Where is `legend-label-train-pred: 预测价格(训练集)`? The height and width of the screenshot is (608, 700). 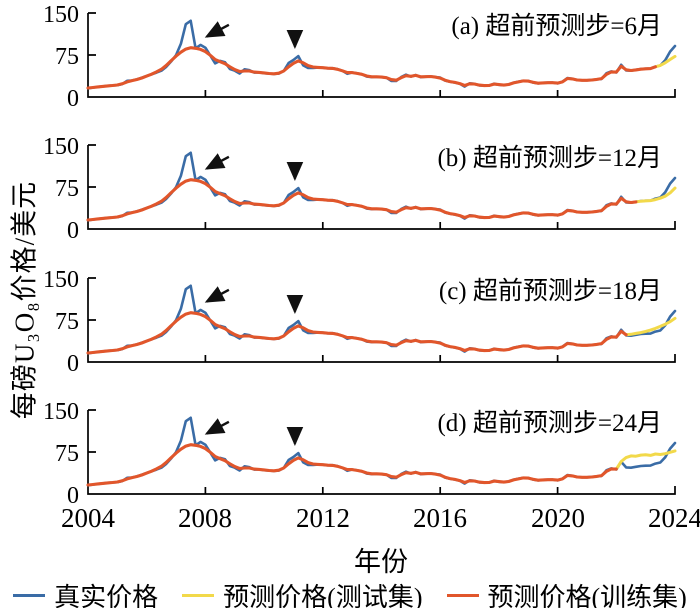 legend-label-train-pred: 预测价格(训练集) is located at coordinates (587, 595).